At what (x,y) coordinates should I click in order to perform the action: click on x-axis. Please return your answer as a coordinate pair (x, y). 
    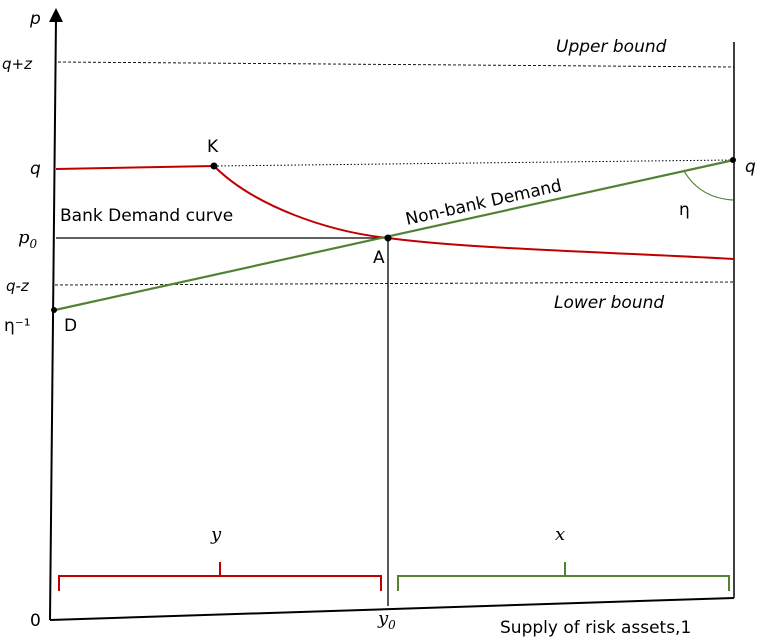
    Looking at the image, I should click on (392, 609).